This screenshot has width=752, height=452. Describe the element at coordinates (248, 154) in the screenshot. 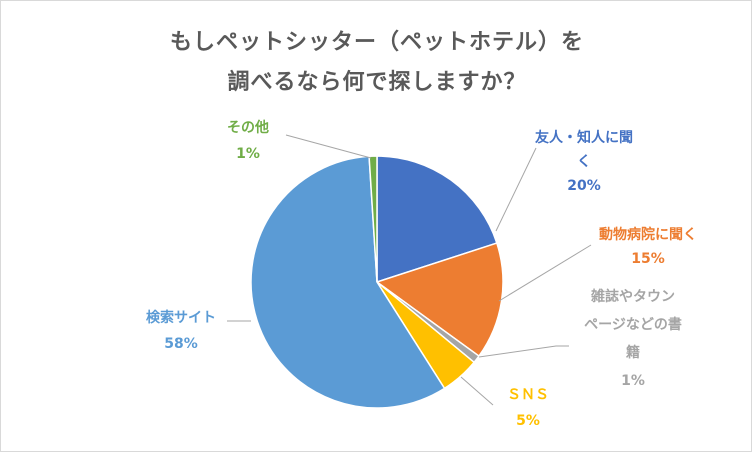

I see `data-label-value-sonota: 1%` at that location.